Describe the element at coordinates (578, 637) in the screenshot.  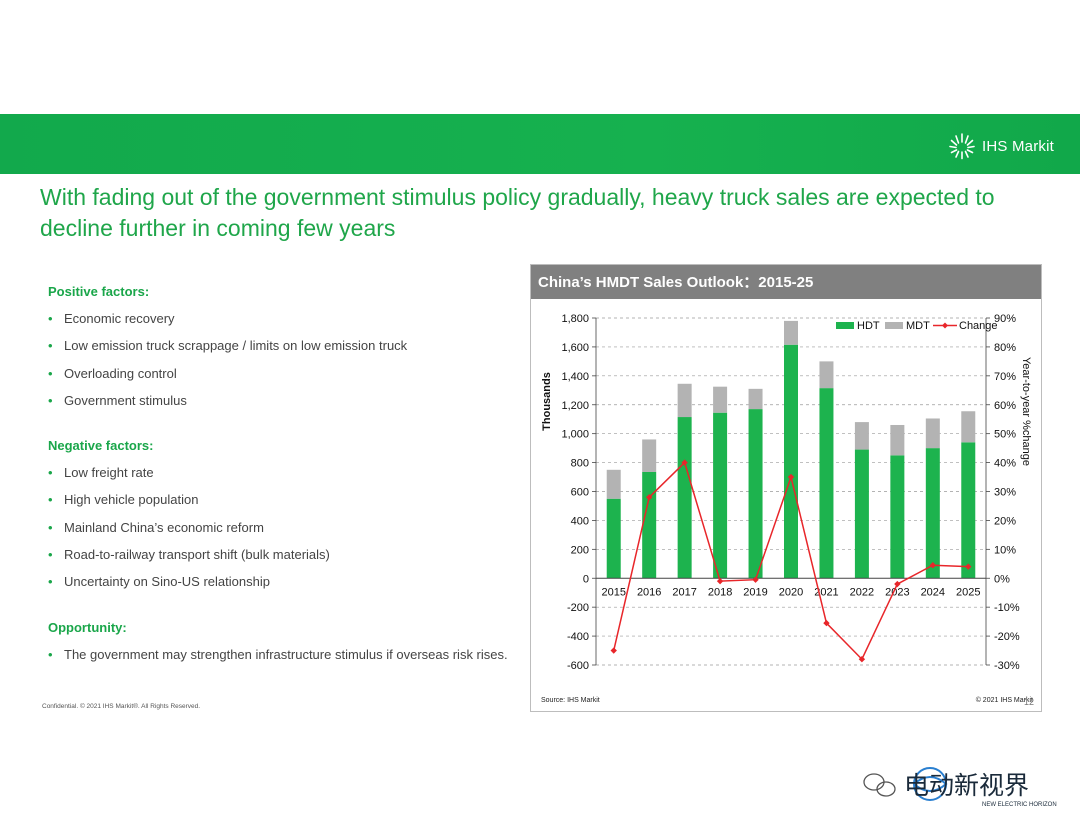
I see `y-tick-label: -400` at that location.